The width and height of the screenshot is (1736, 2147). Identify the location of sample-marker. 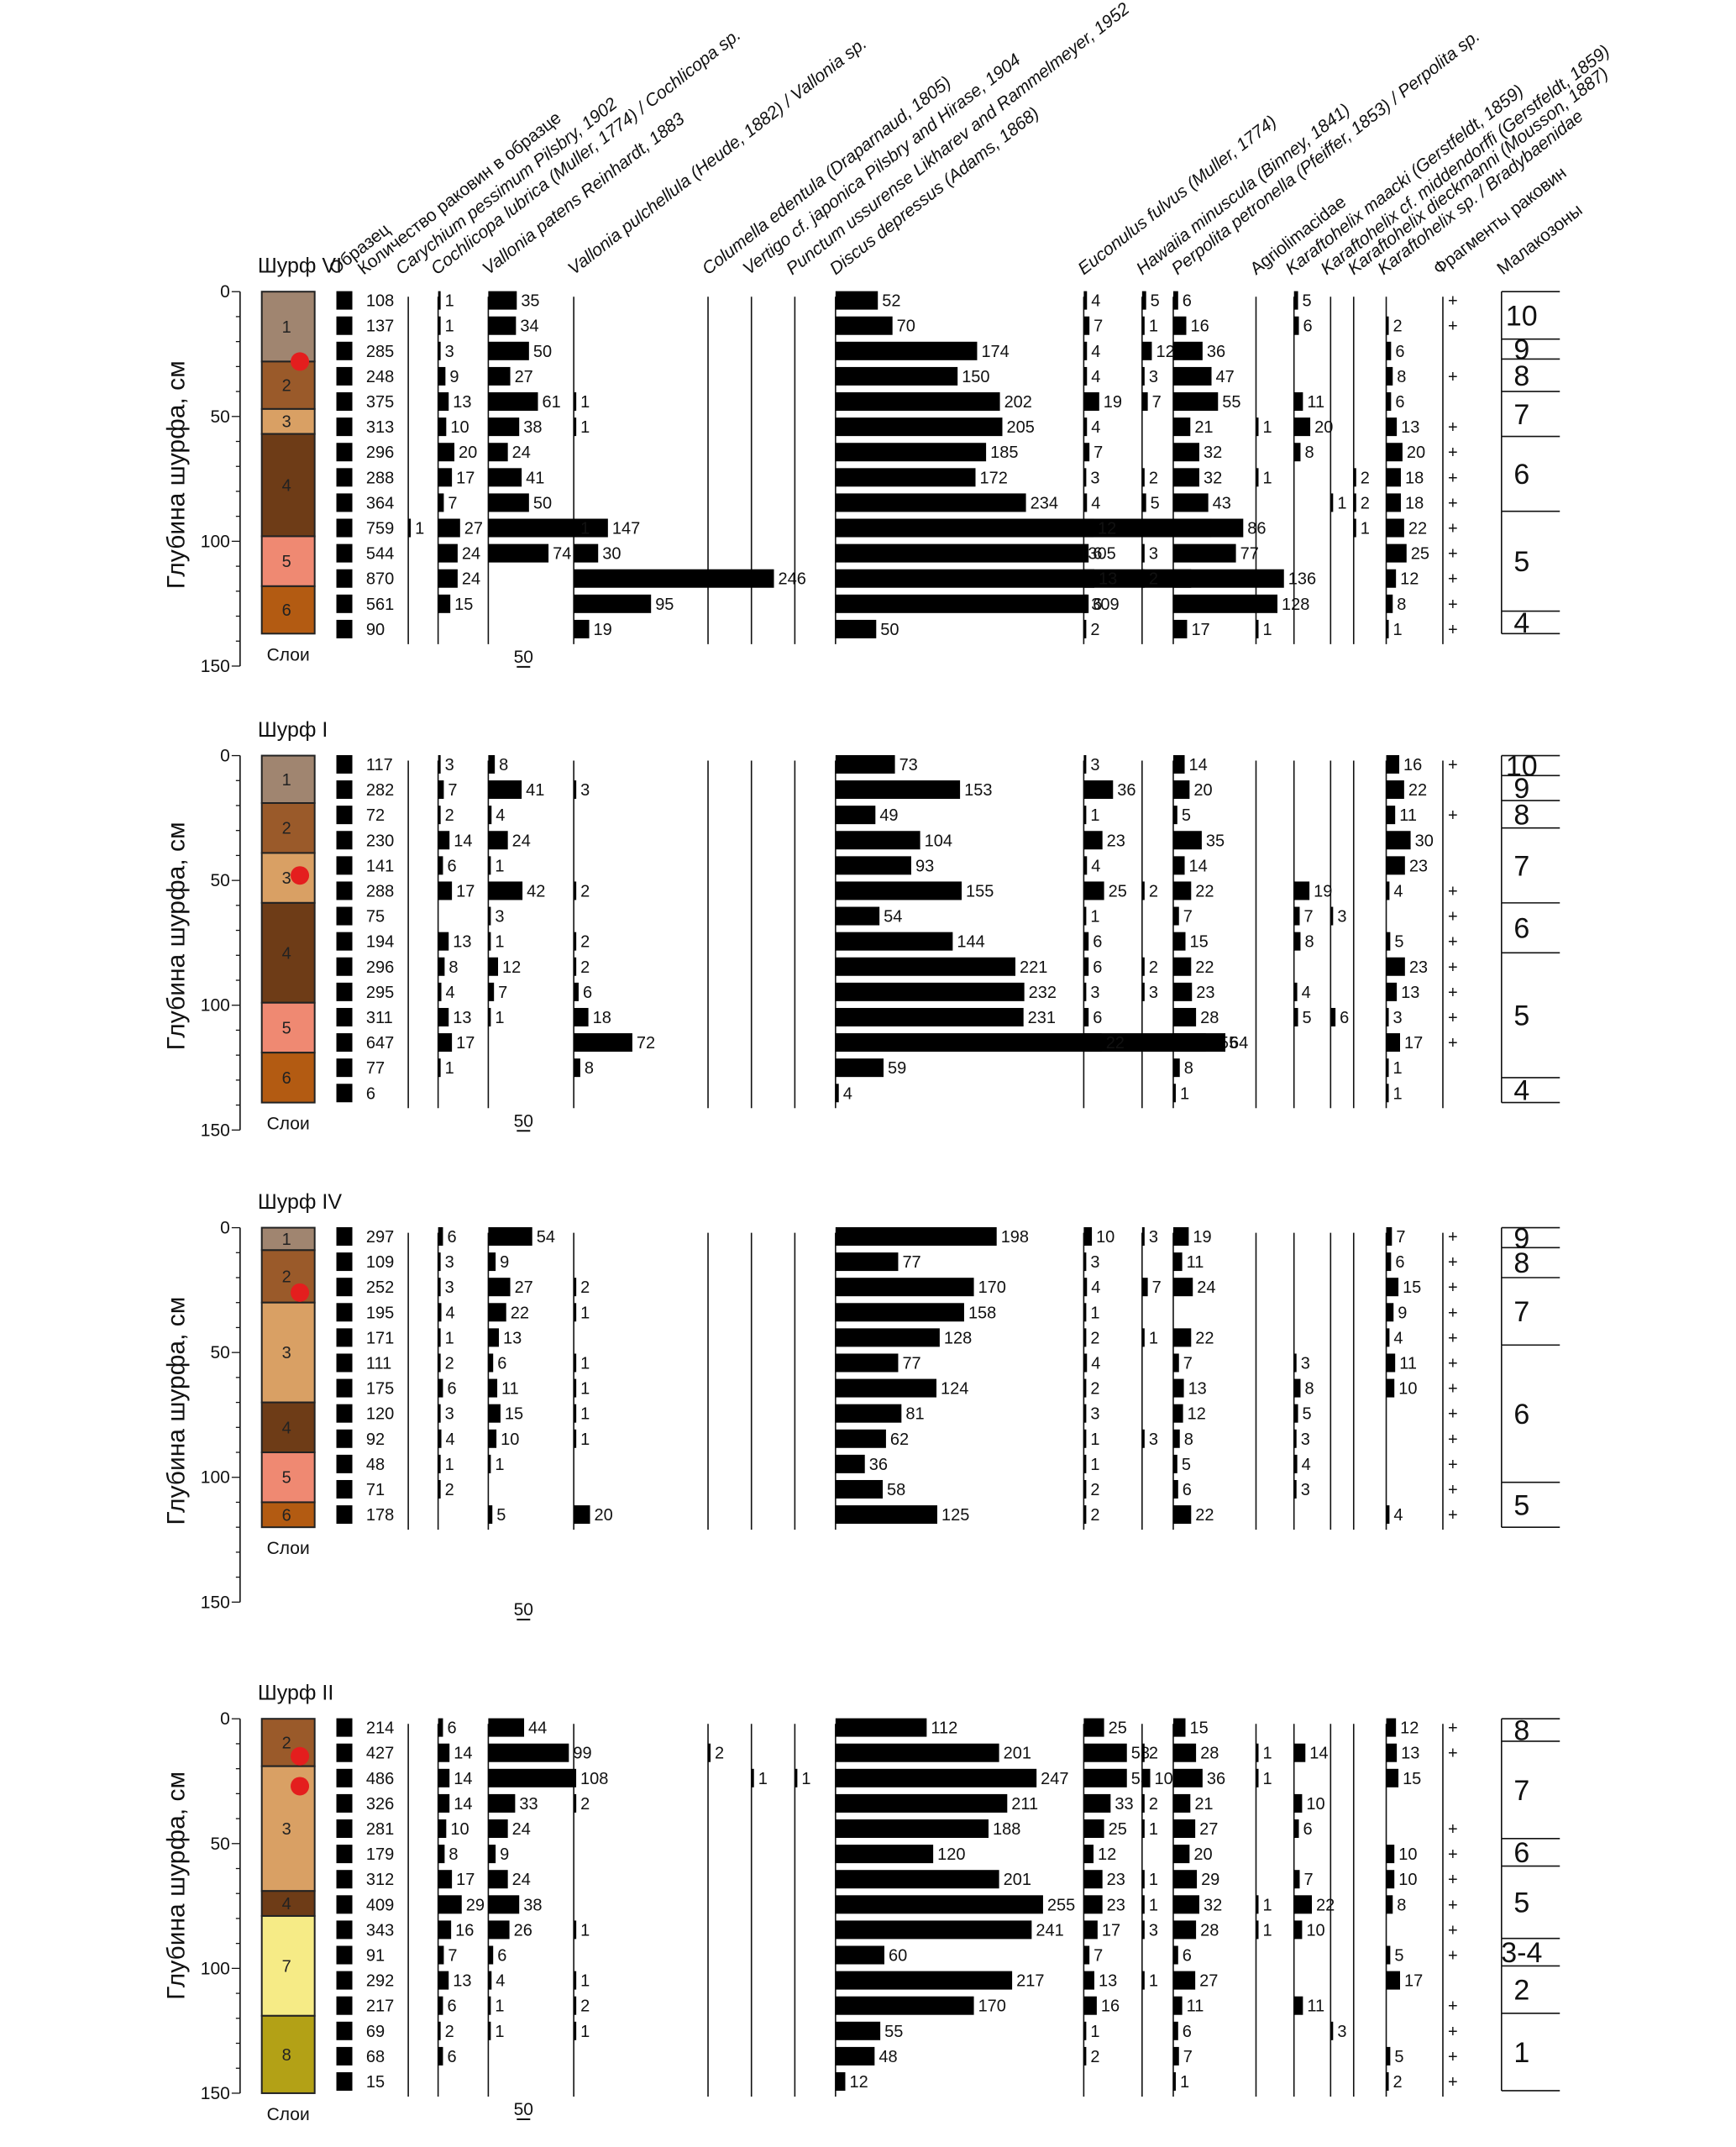
(300, 1786).